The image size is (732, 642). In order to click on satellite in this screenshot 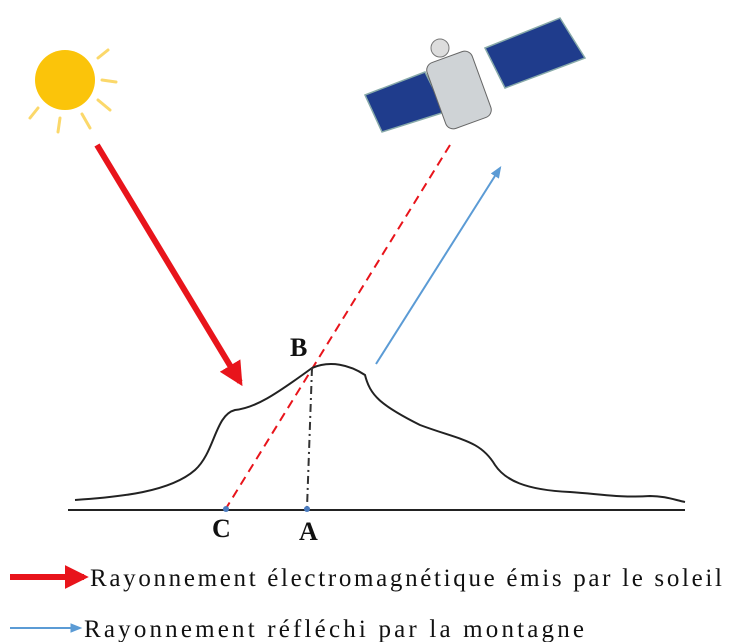, I will do `click(475, 75)`.